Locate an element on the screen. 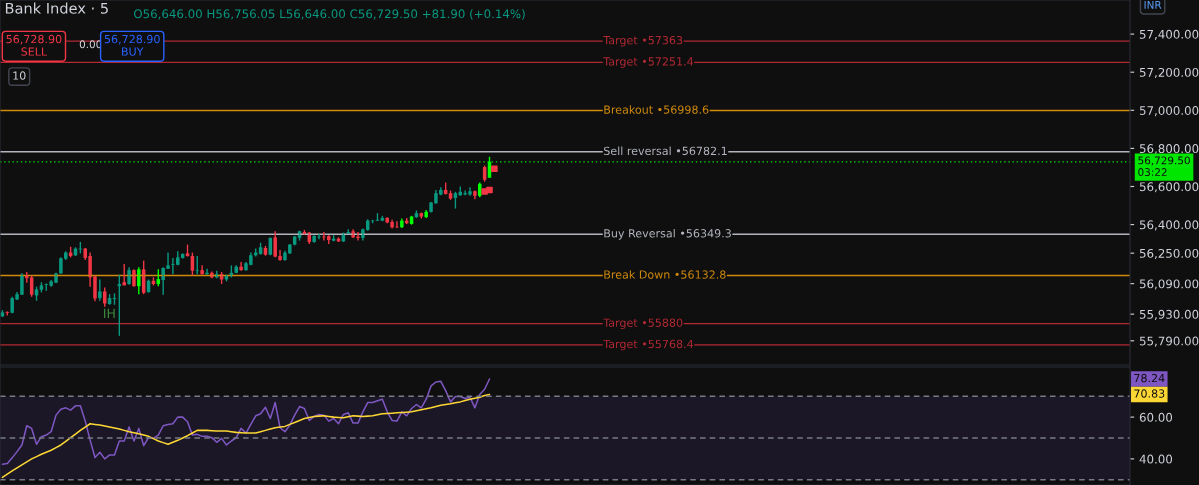 The width and height of the screenshot is (1199, 485). y-tick-label: 57,000.00 is located at coordinates (1169, 111).